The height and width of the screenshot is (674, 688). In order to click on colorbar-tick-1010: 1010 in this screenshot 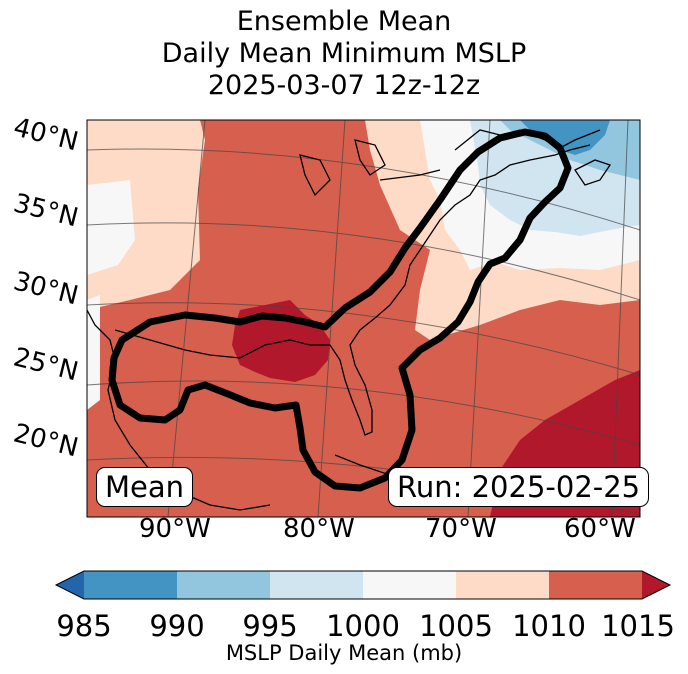, I will do `click(549, 626)`.